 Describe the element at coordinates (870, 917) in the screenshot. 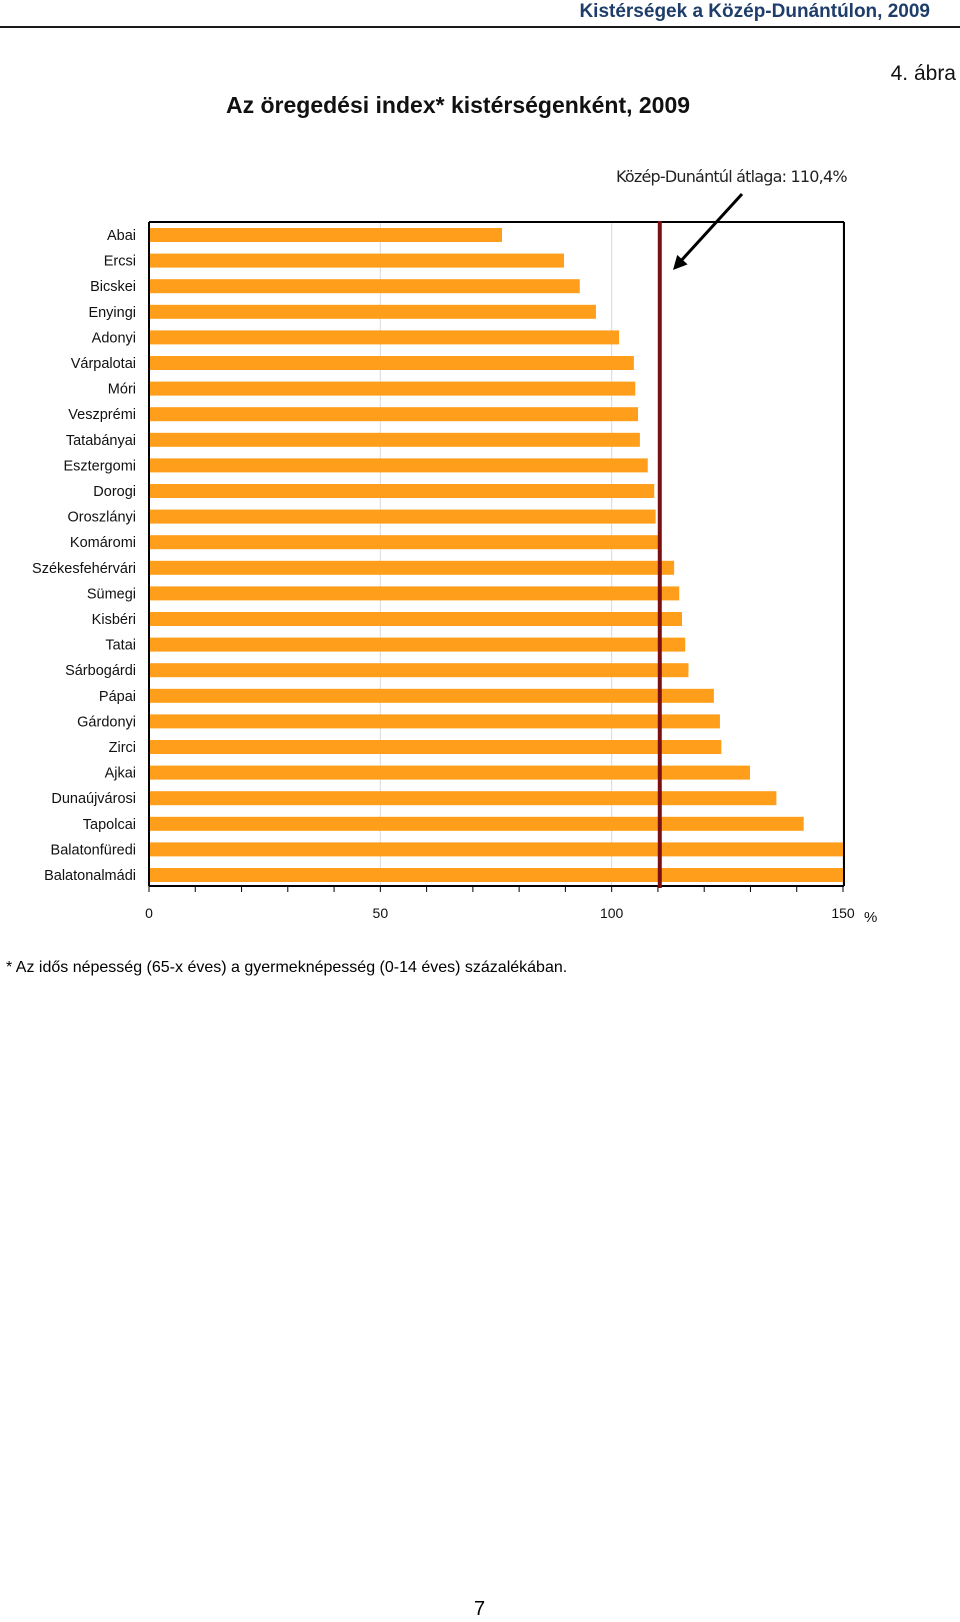

I see `x-axis-unit-label: %` at that location.